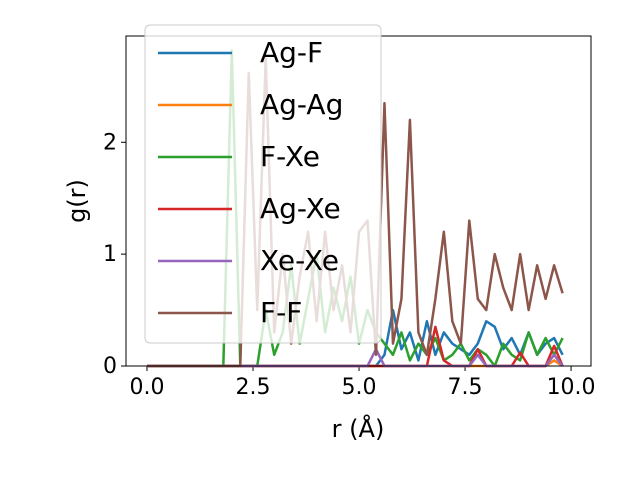 This screenshot has width=640, height=480. What do you see at coordinates (290, 156) in the screenshot?
I see `legend-label: F-Xe` at bounding box center [290, 156].